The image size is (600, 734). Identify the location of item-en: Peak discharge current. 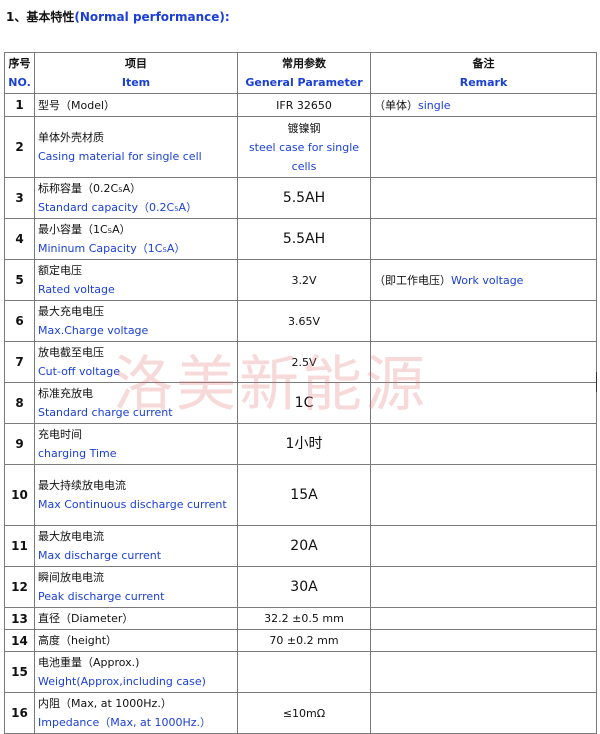
(101, 596).